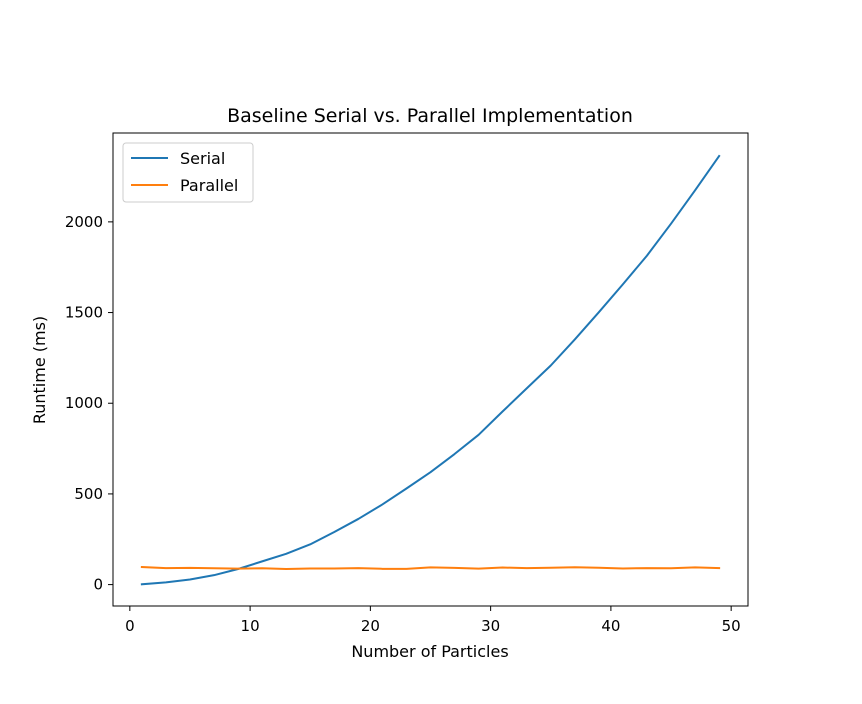 The height and width of the screenshot is (704, 862). What do you see at coordinates (84, 403) in the screenshot?
I see `y-tick-label: 1000` at bounding box center [84, 403].